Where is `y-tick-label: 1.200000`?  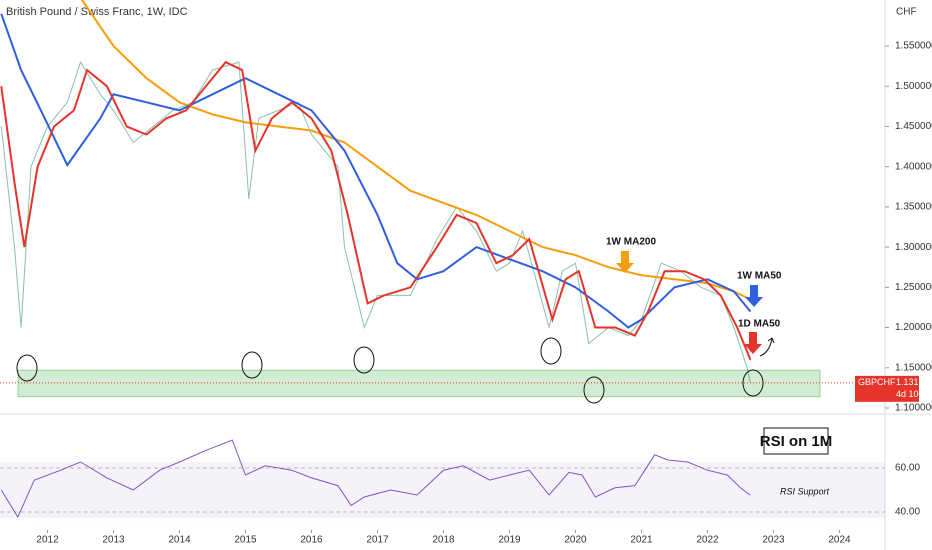
y-tick-label: 1.200000 is located at coordinates (913, 327).